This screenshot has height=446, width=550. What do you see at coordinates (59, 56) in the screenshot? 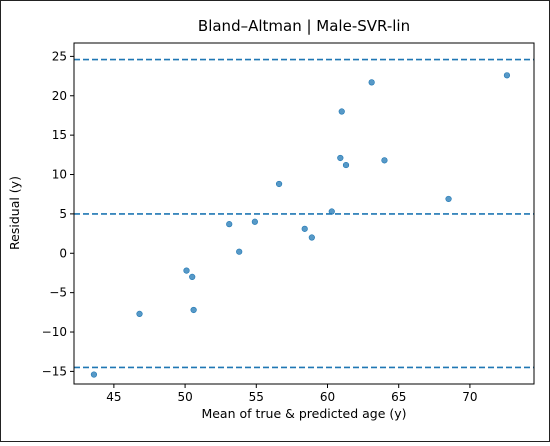
I see `y-tick-label: 25` at bounding box center [59, 56].